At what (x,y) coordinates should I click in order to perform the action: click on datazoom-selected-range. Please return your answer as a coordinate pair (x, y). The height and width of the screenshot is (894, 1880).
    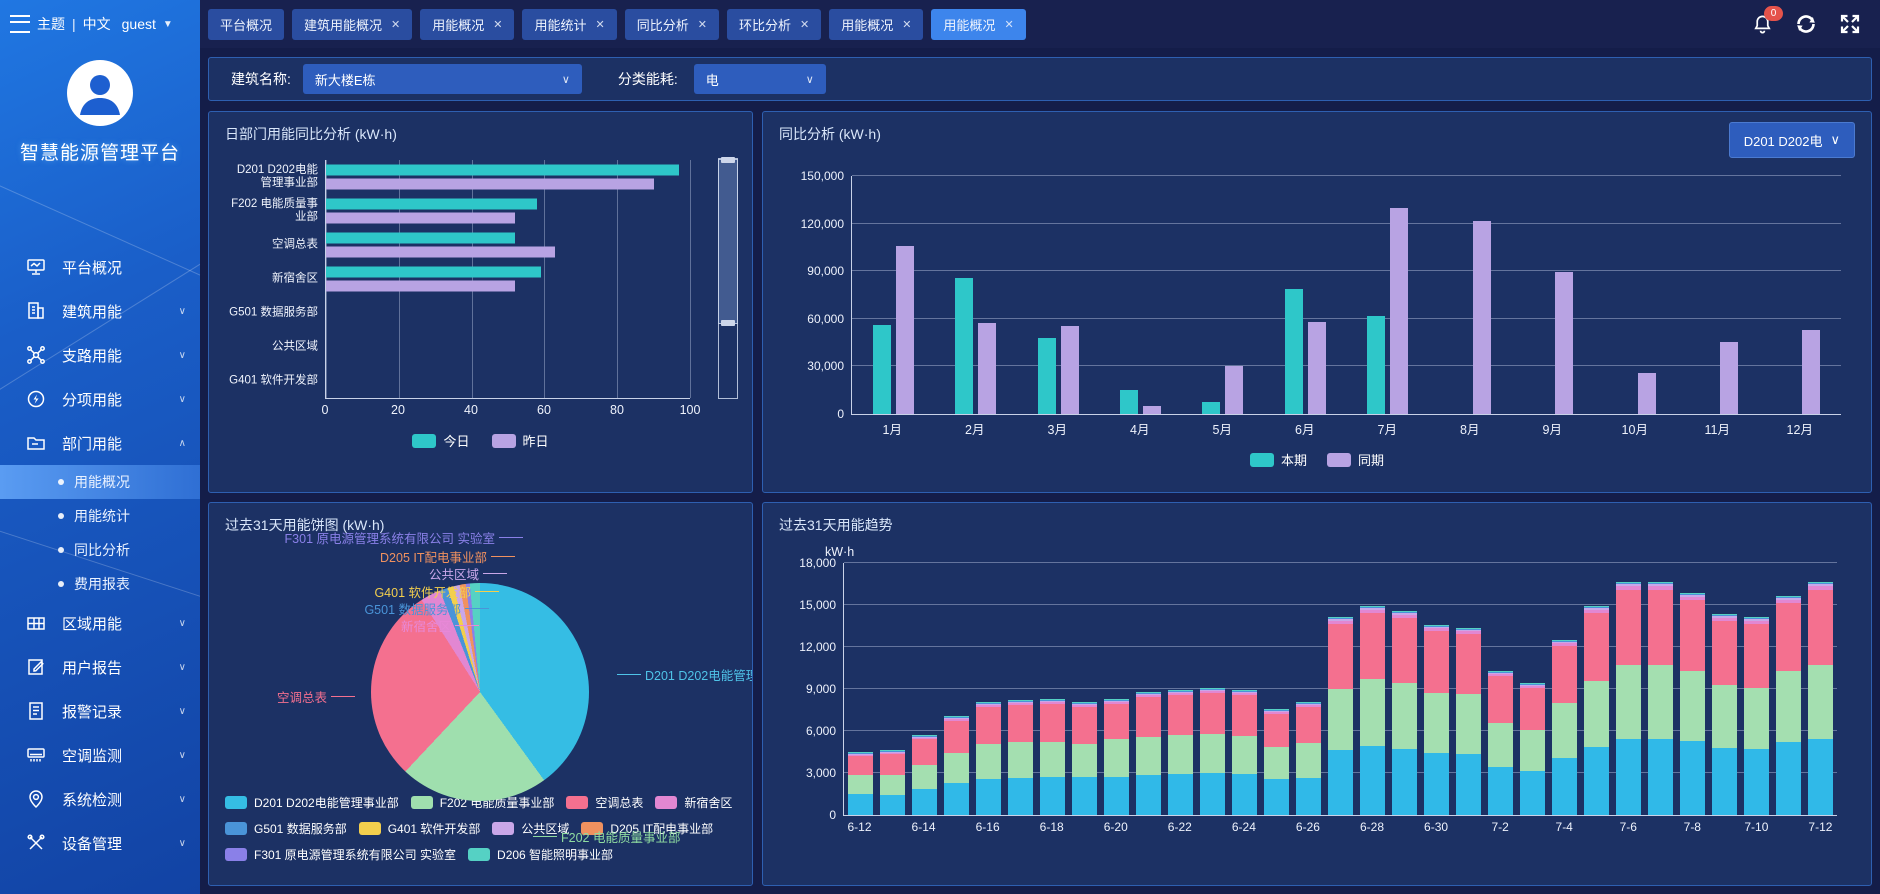
    Looking at the image, I should click on (728, 241).